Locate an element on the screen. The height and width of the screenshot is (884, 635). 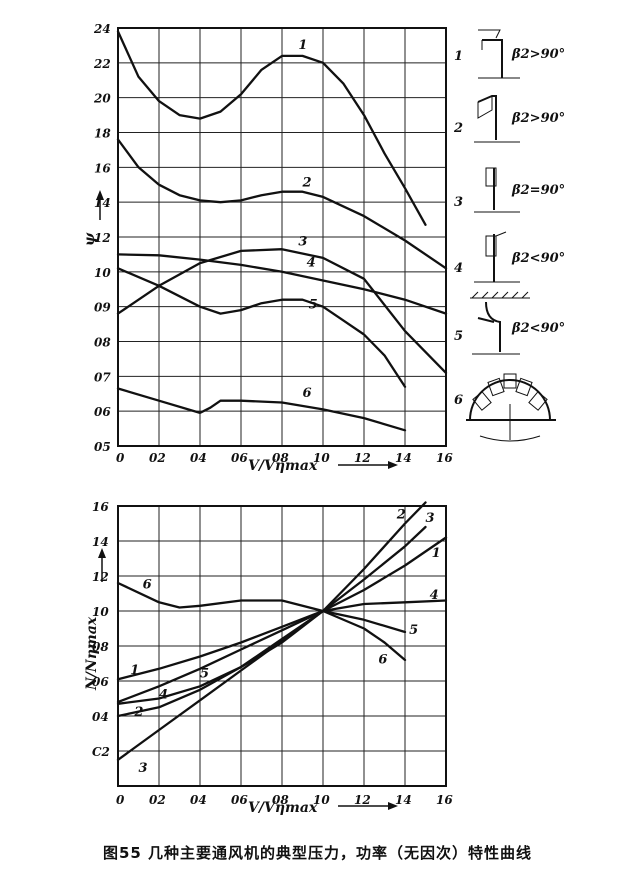
y-tick-label: 20 is located at coordinates (102, 99).